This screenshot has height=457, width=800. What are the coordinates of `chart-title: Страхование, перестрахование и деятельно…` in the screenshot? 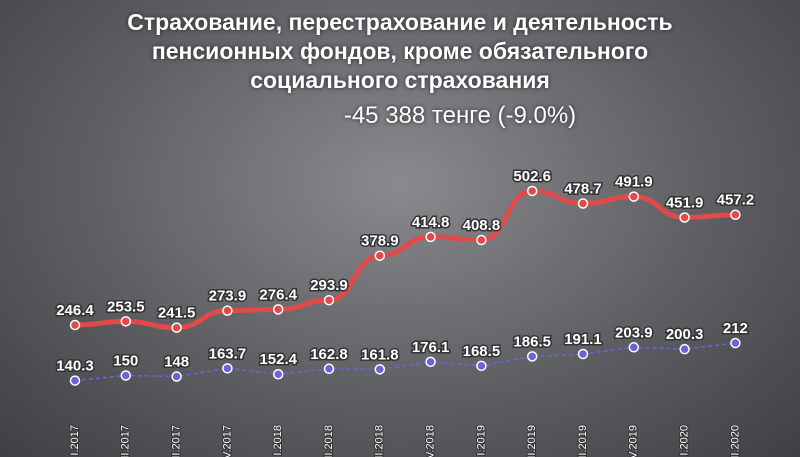 It's located at (400, 51).